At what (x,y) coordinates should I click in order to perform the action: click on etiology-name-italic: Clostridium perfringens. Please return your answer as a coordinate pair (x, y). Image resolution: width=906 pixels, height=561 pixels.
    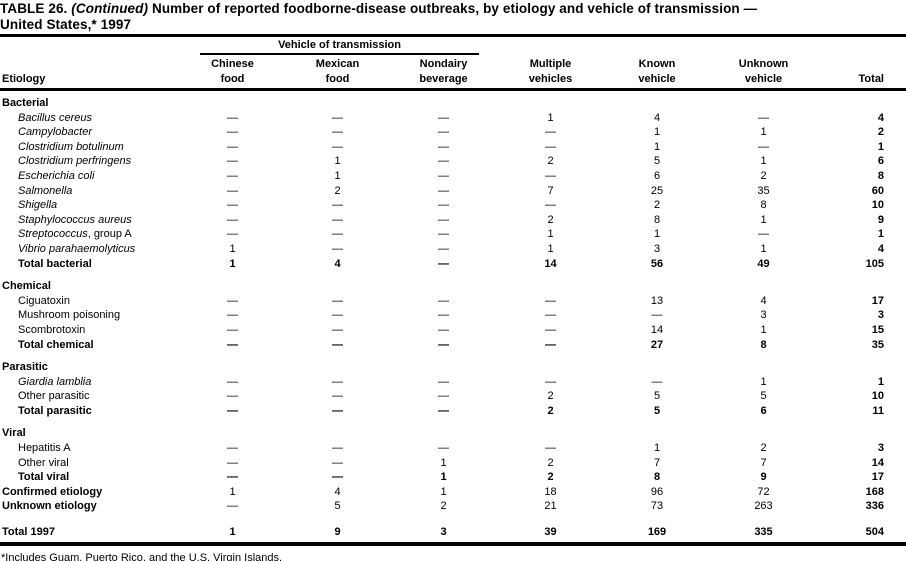
    Looking at the image, I should click on (75, 161).